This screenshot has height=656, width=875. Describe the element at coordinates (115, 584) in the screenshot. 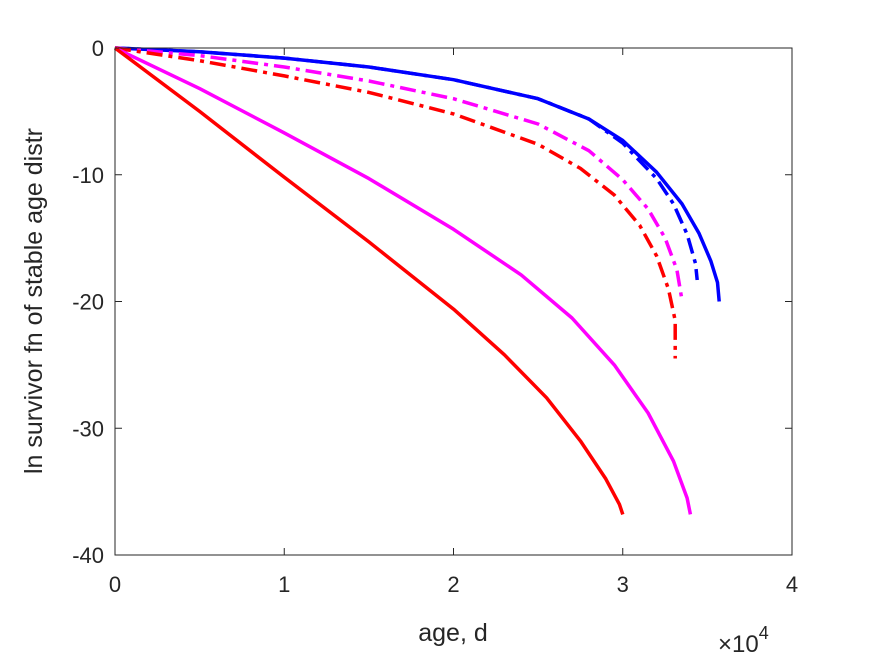

I see `x-tick-label: 0` at that location.